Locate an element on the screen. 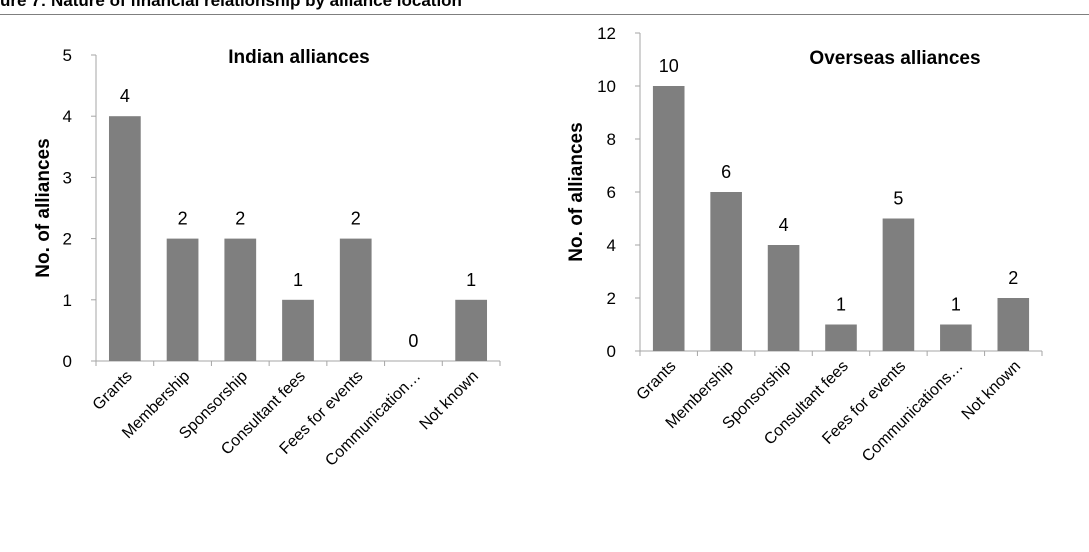  y-tick-label: 5 is located at coordinates (67, 55).